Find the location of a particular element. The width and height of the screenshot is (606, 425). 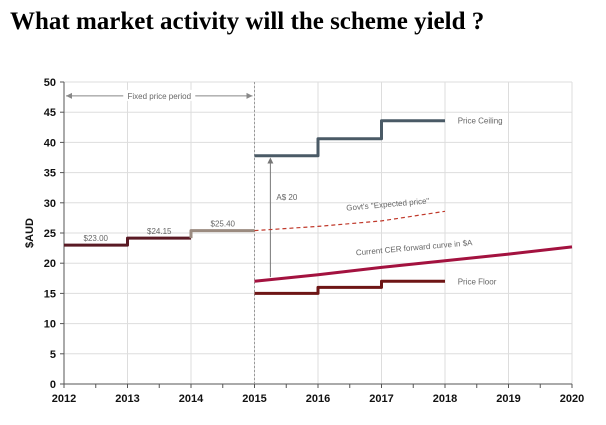

y-axis-ticks: 0 5 10 15 20 25 30 35 40 45 50 is located at coordinates (54, 234).